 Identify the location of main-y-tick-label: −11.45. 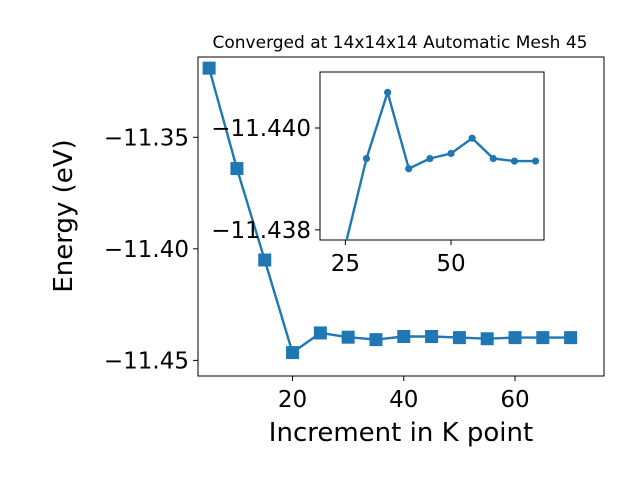
(146, 361).